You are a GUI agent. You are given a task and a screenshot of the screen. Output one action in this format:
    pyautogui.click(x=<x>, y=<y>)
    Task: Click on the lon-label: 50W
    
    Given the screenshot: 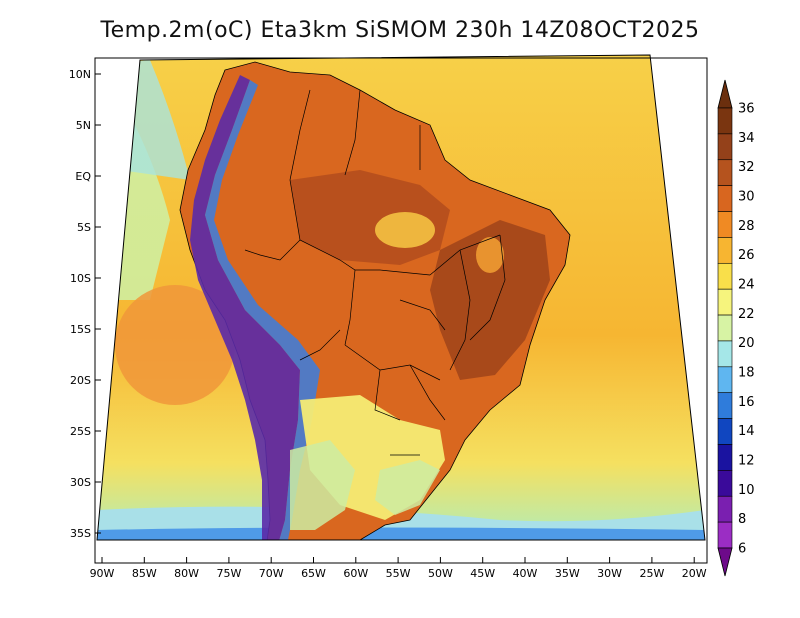 What is the action you would take?
    pyautogui.click(x=440, y=573)
    